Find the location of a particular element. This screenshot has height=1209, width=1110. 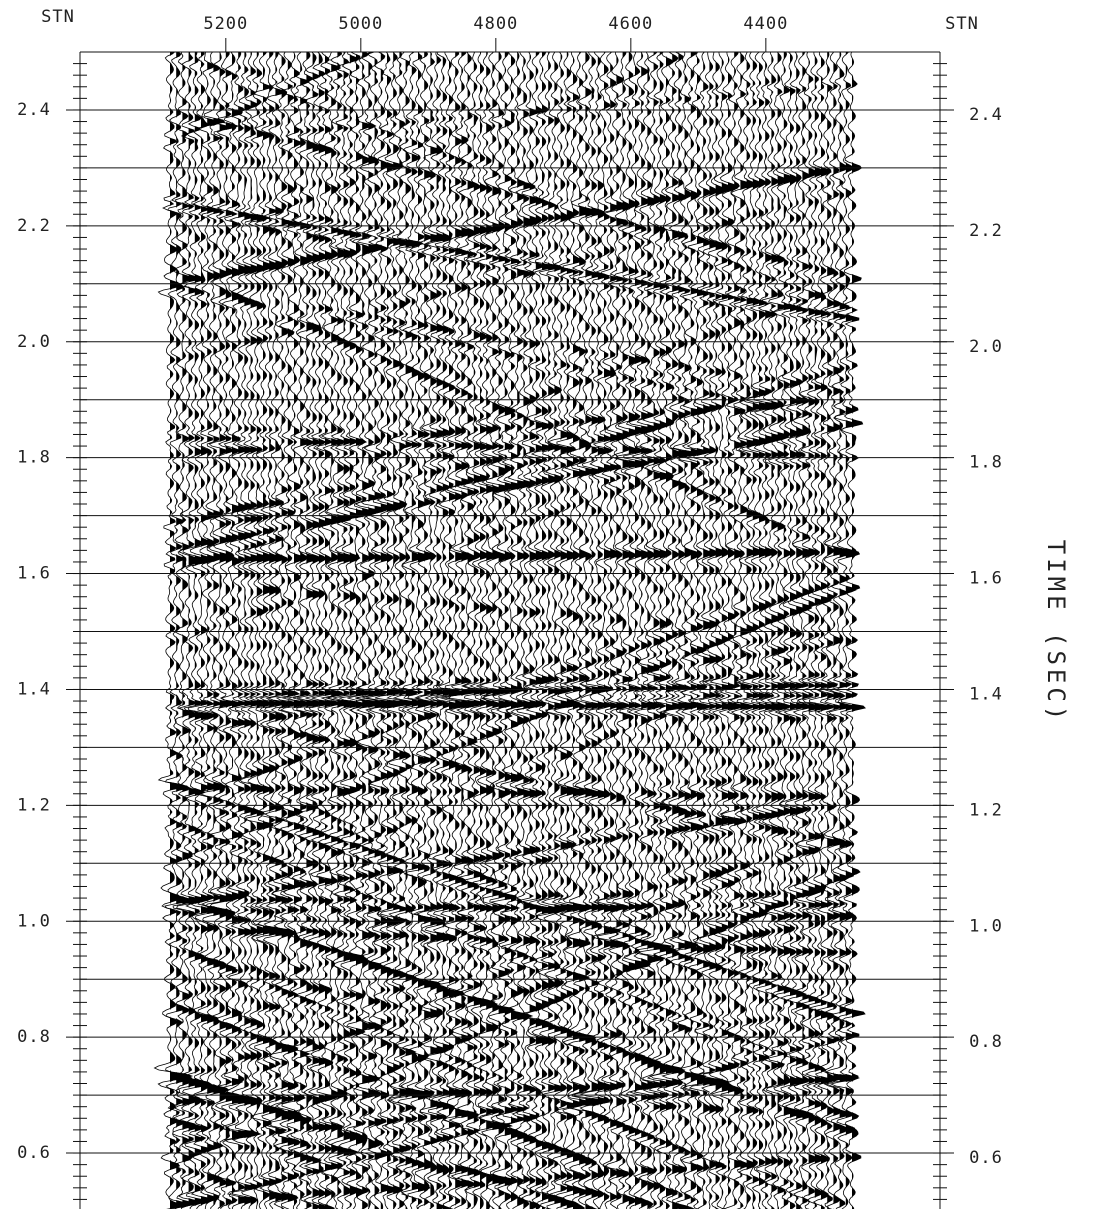

x-axis-label-right: STN is located at coordinates (962, 24).